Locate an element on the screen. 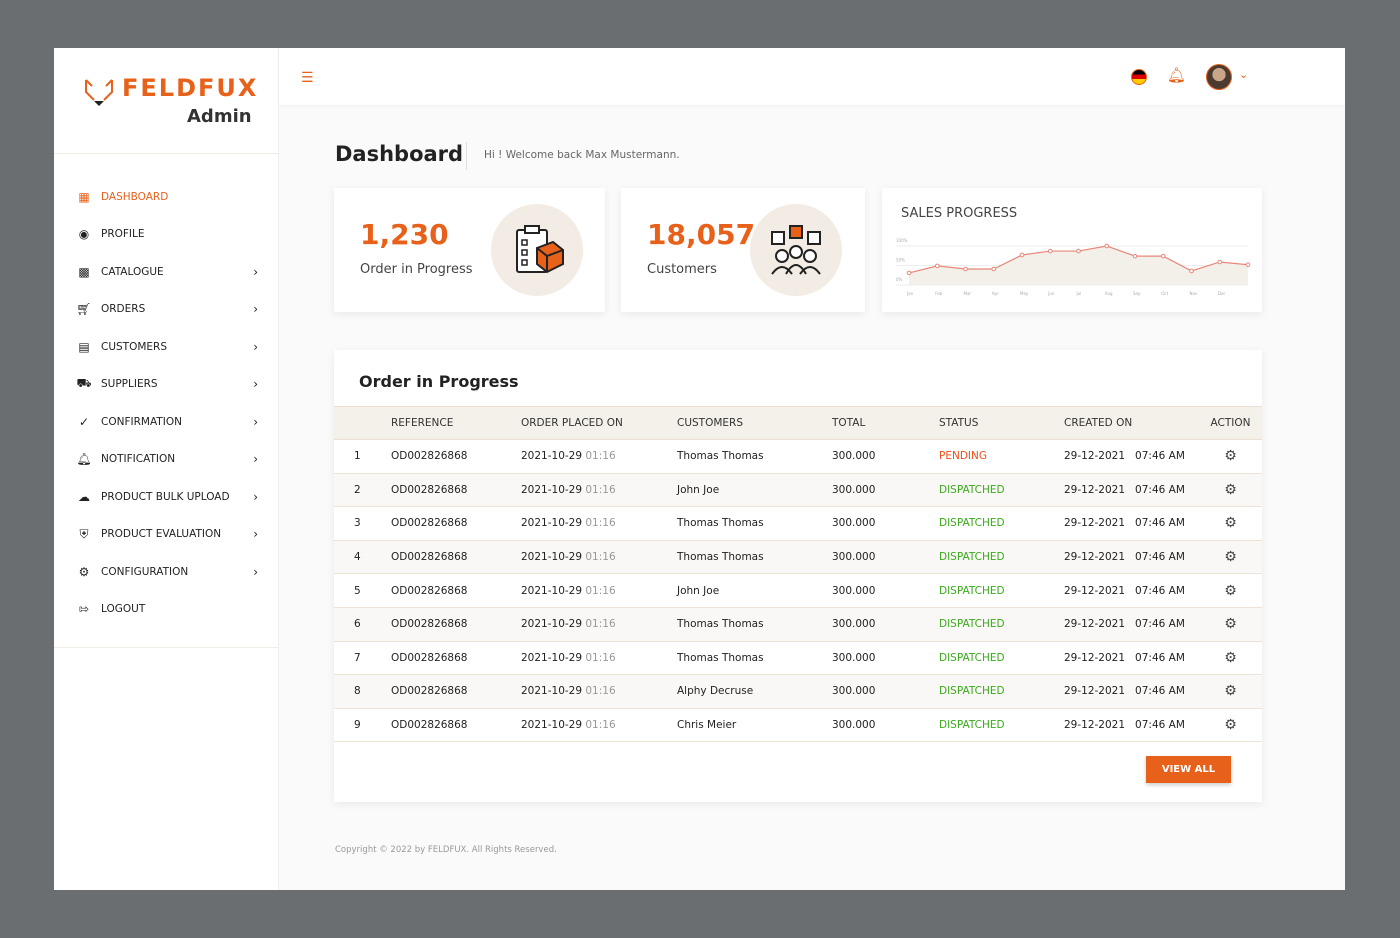 The height and width of the screenshot is (938, 1400). y-tick-label: 100% is located at coordinates (902, 240).